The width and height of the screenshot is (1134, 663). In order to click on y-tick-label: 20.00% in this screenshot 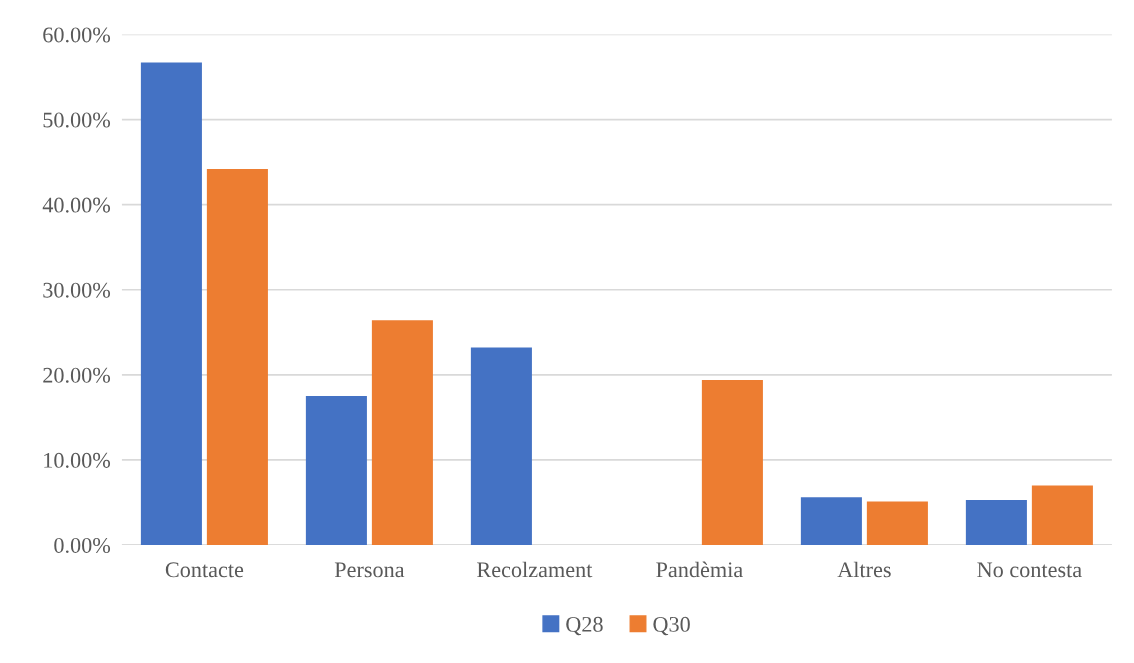, I will do `click(77, 375)`.